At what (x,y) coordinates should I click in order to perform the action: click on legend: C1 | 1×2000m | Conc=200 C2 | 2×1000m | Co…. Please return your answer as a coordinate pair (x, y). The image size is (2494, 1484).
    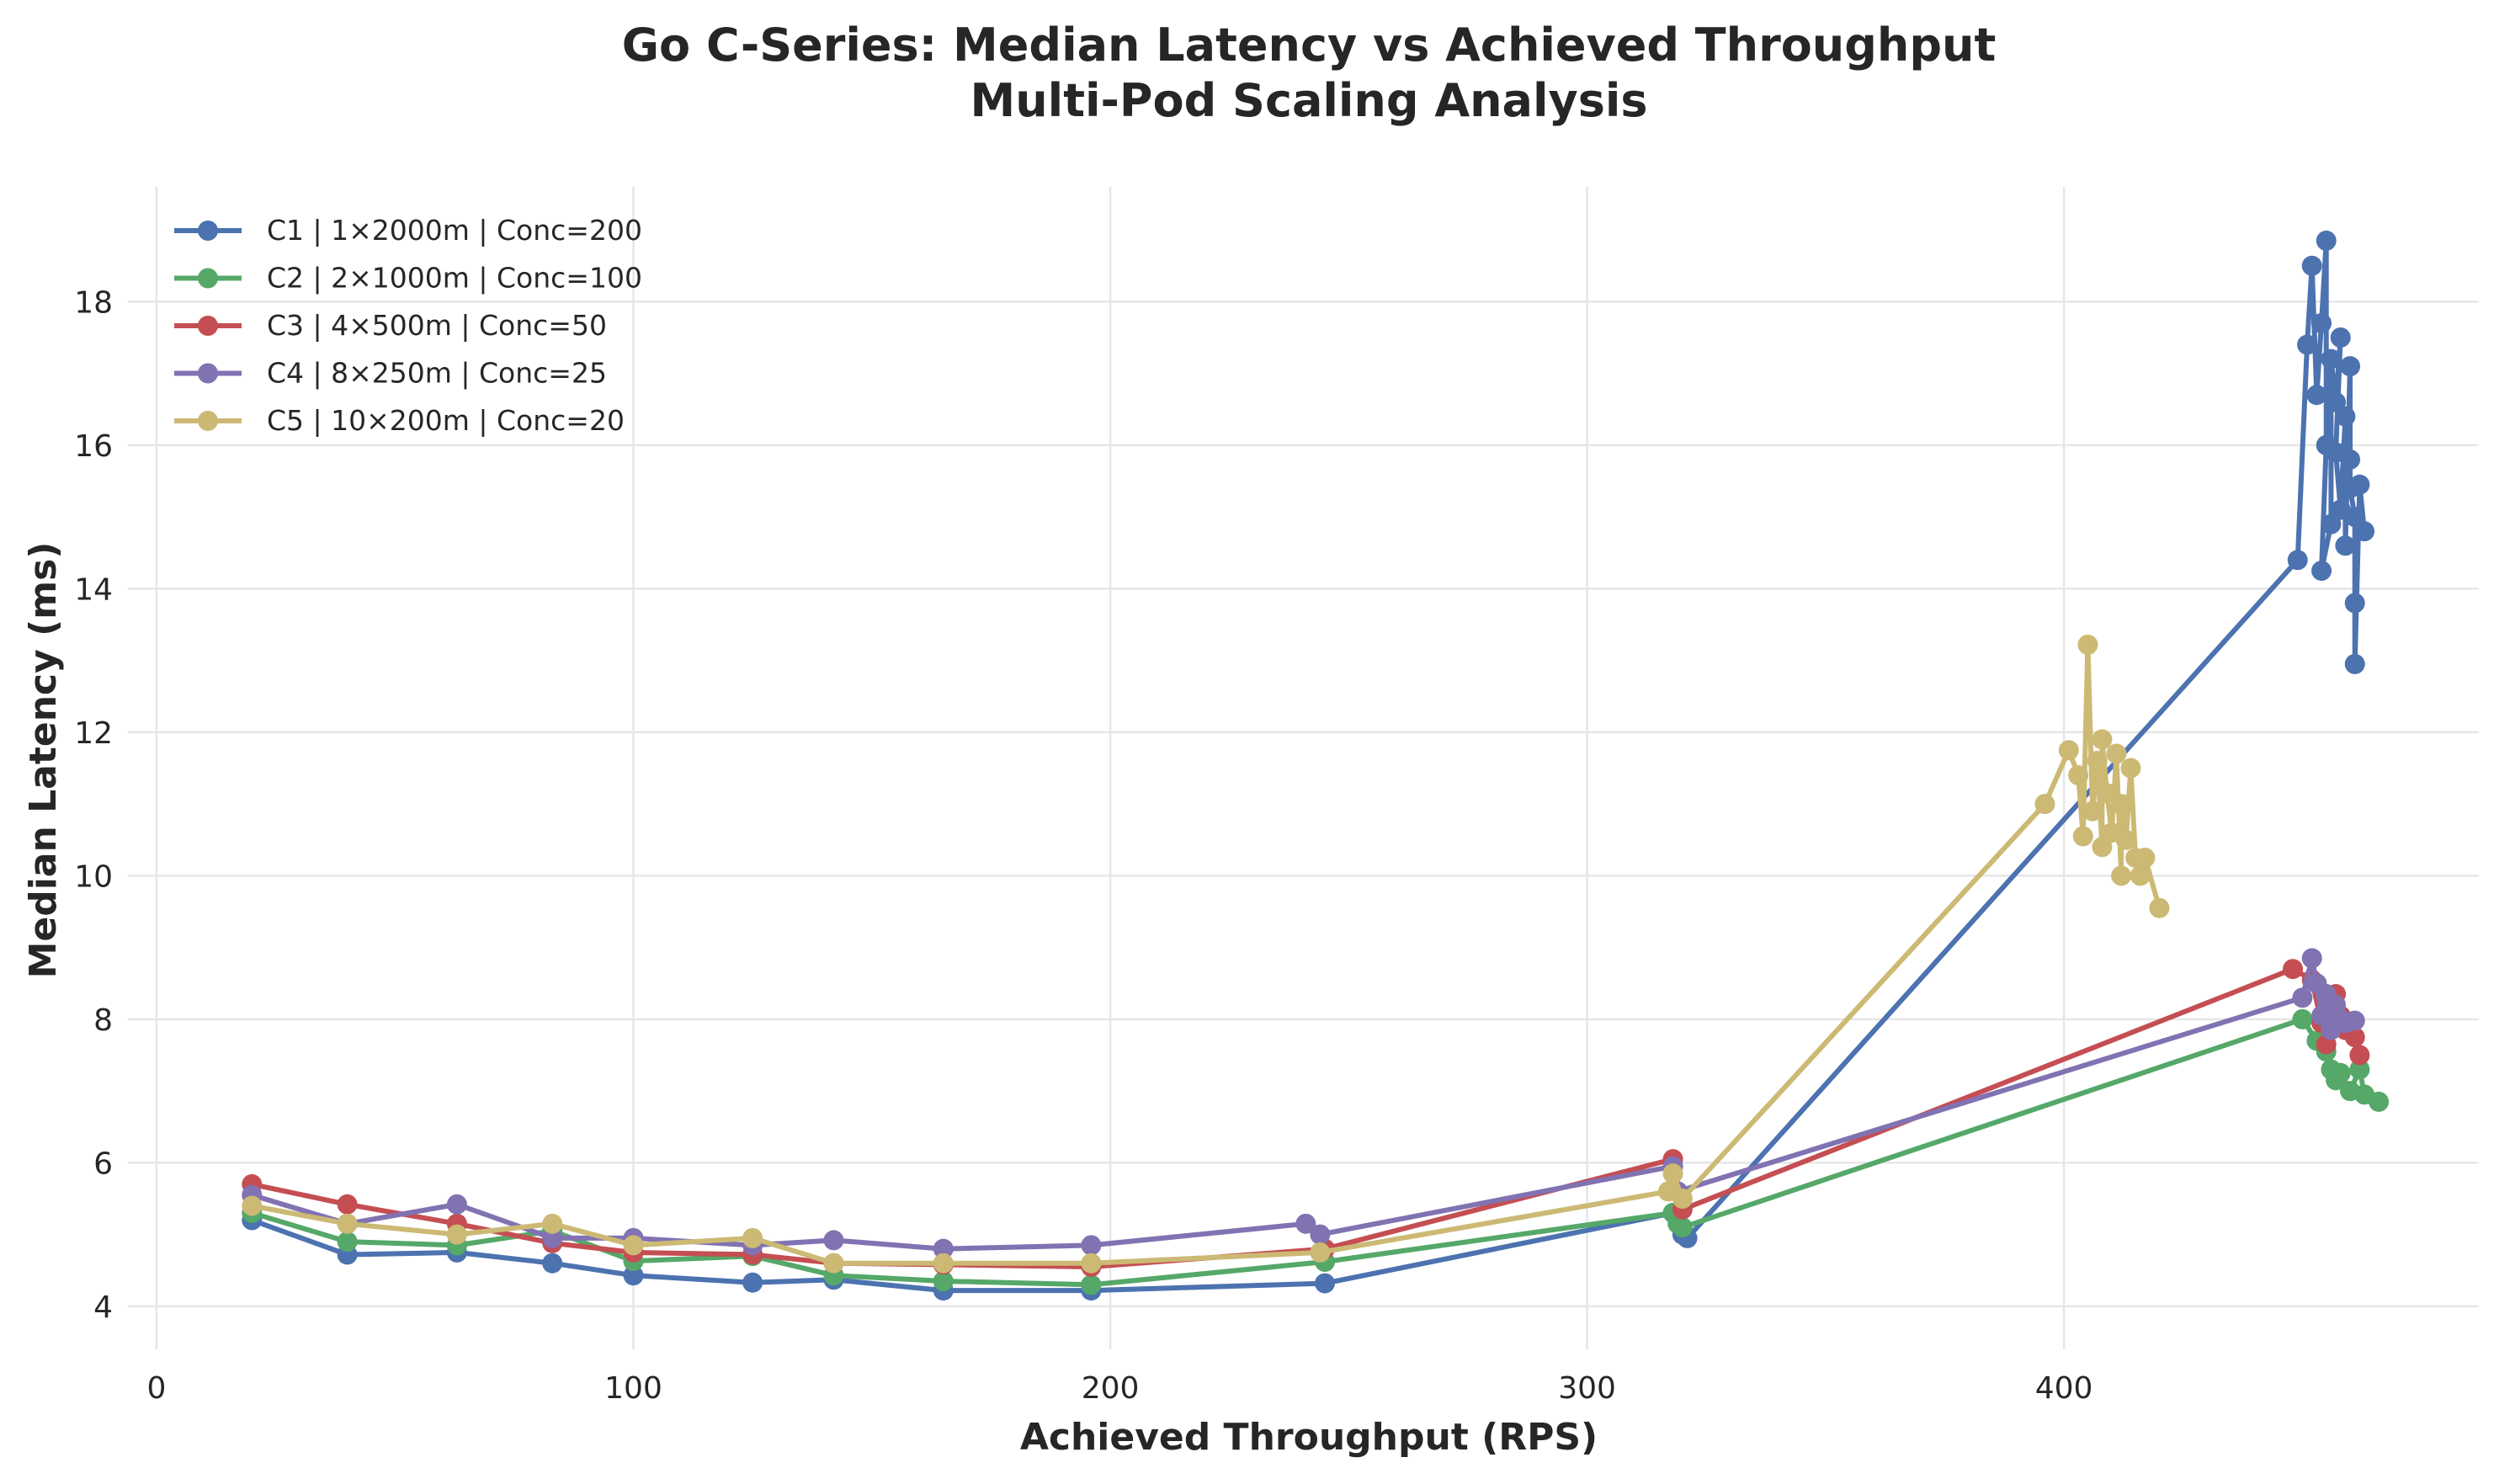
    Looking at the image, I should click on (408, 325).